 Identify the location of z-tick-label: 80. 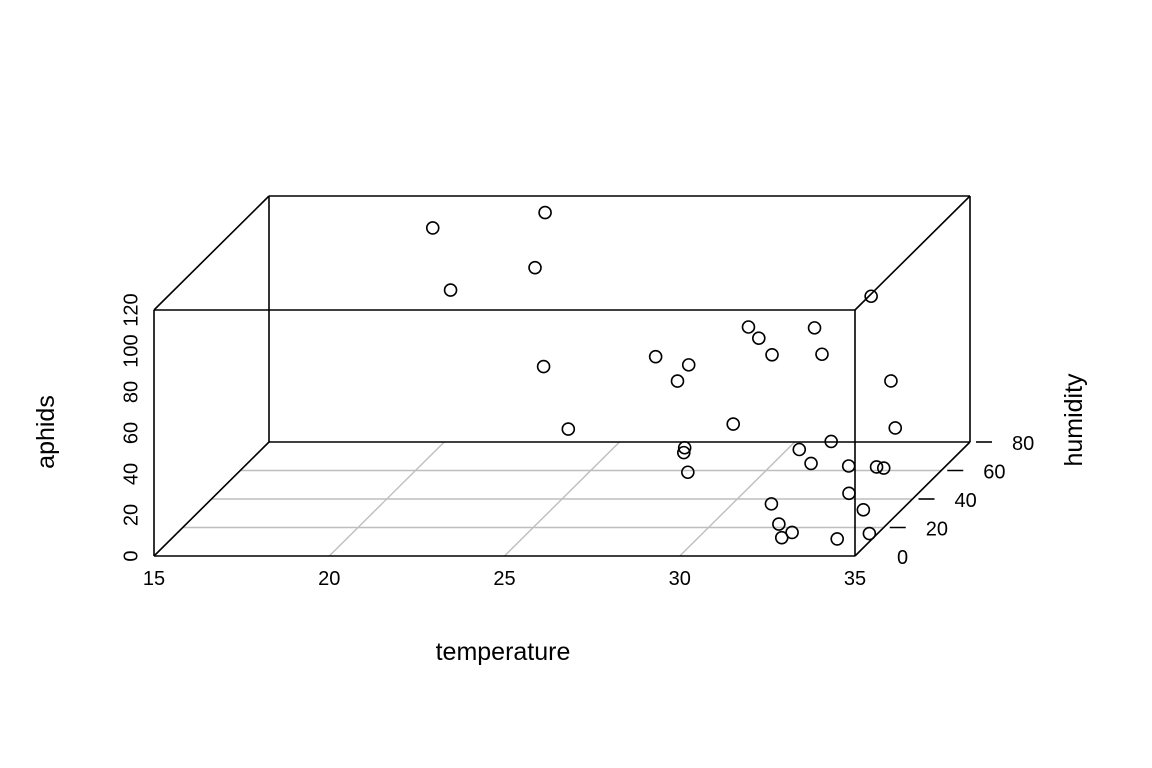
(131, 392).